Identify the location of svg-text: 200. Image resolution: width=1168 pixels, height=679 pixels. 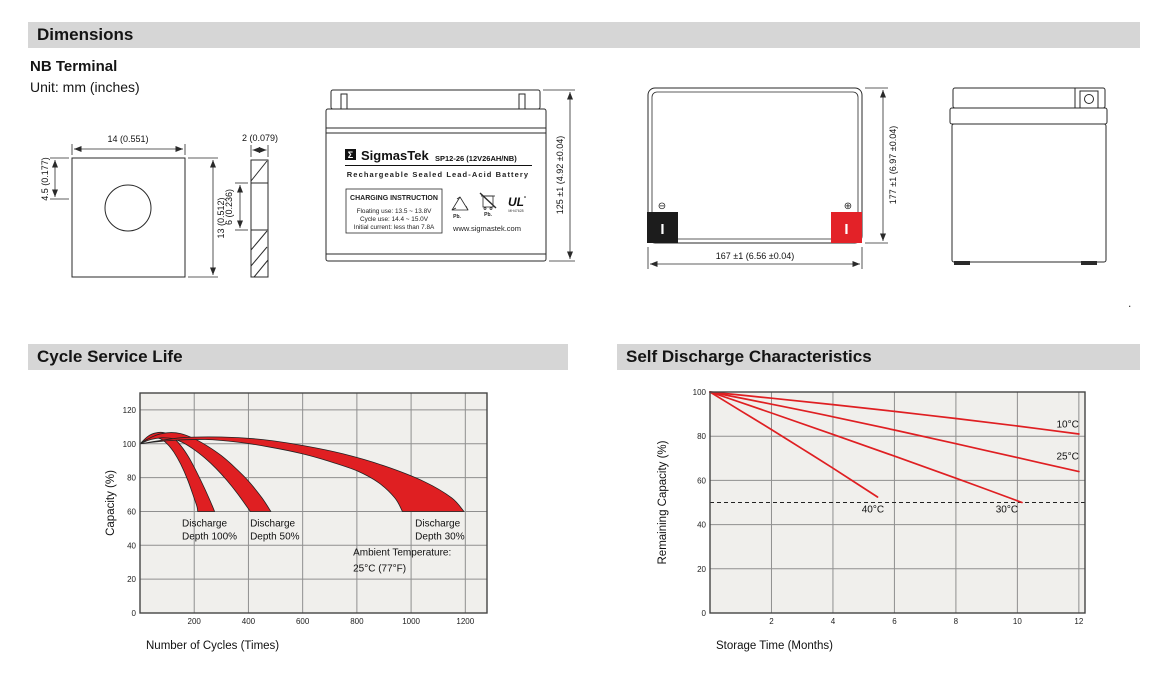
(195, 621).